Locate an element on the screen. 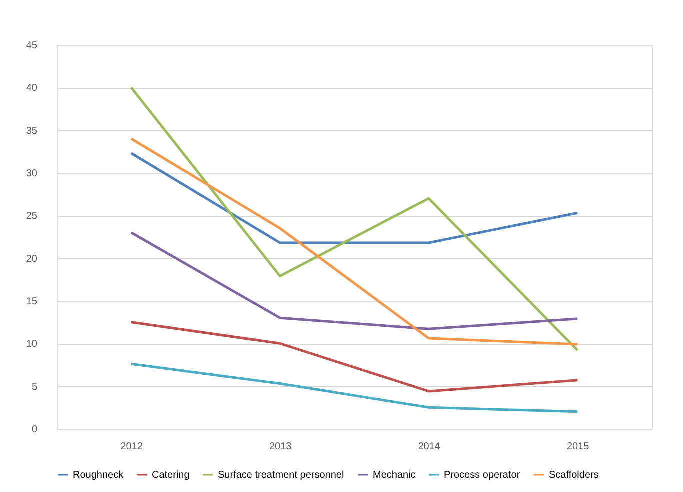 This screenshot has height=492, width=683. legend-label: Scaffolders is located at coordinates (574, 475).